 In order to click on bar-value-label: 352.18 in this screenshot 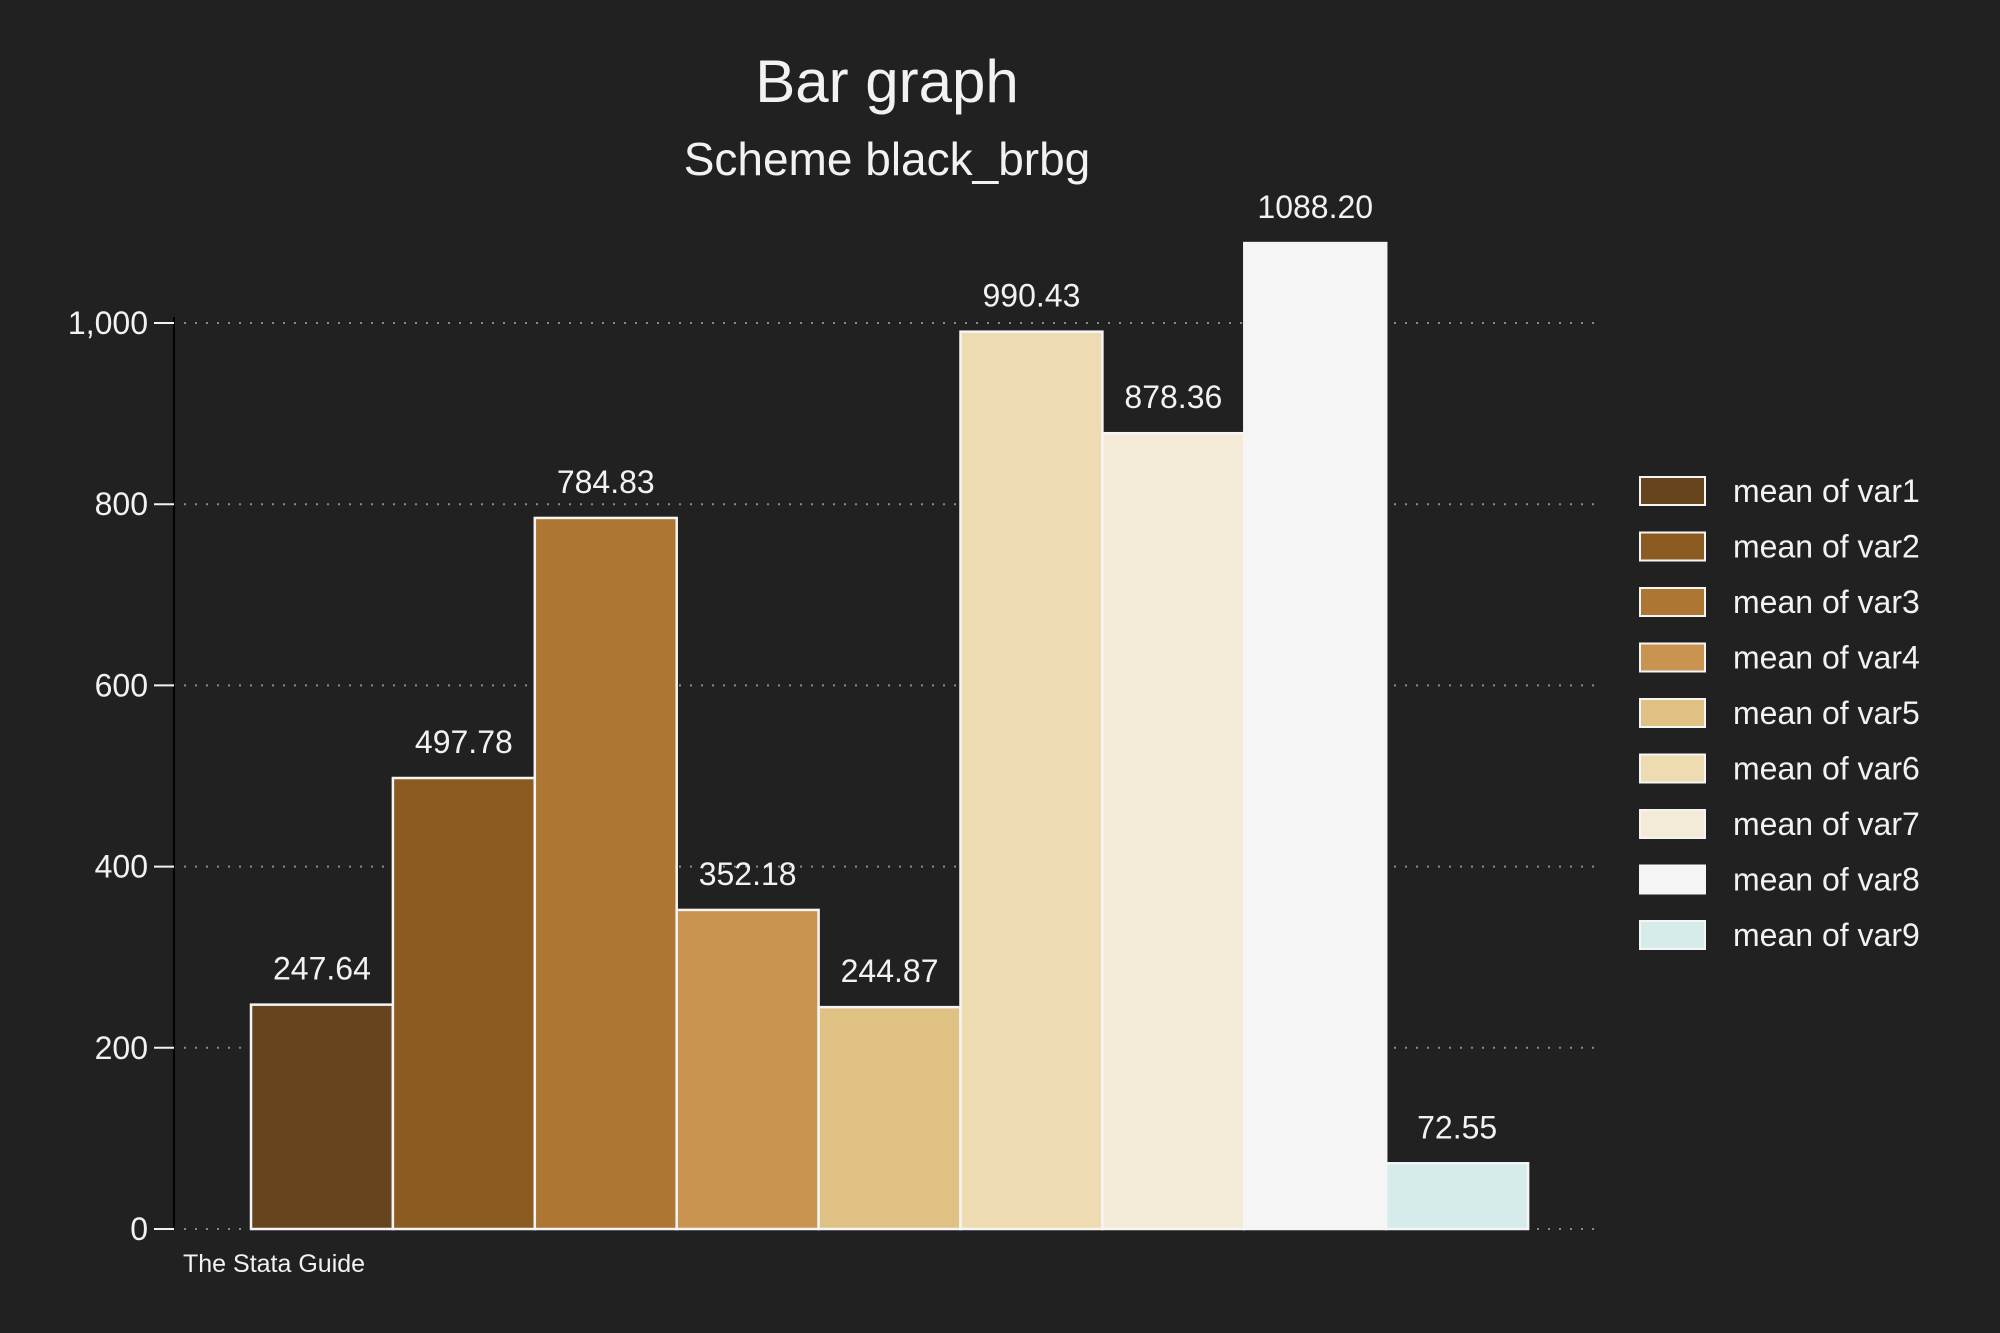, I will do `click(748, 874)`.